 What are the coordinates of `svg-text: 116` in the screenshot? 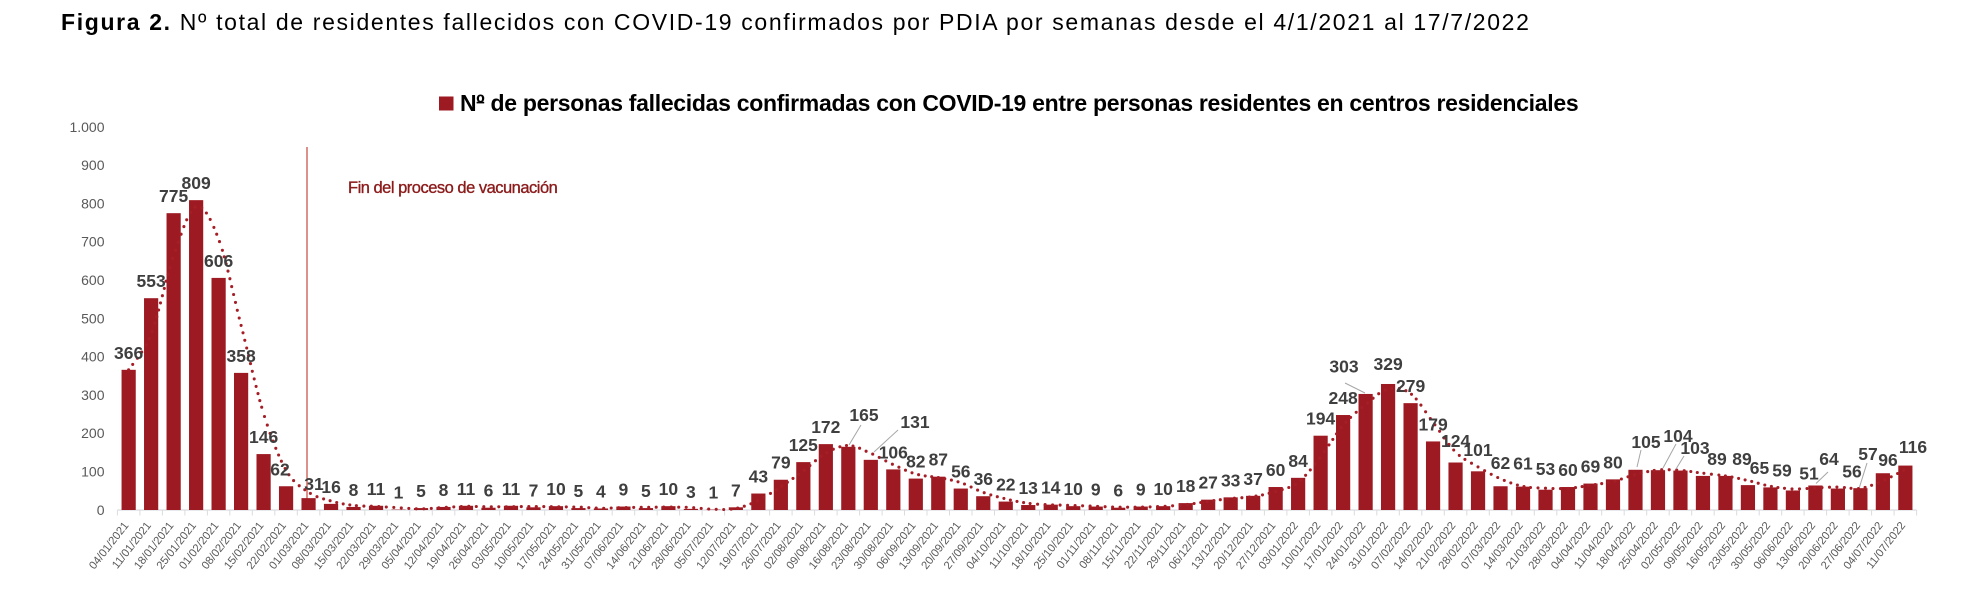 It's located at (1913, 447).